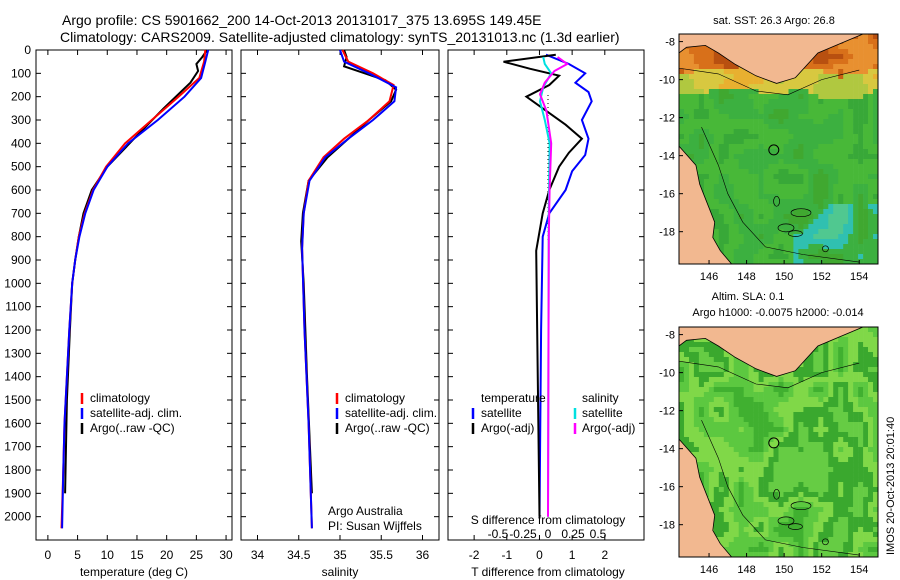 This screenshot has height=580, width=900. I want to click on reef-outline, so click(801, 506).